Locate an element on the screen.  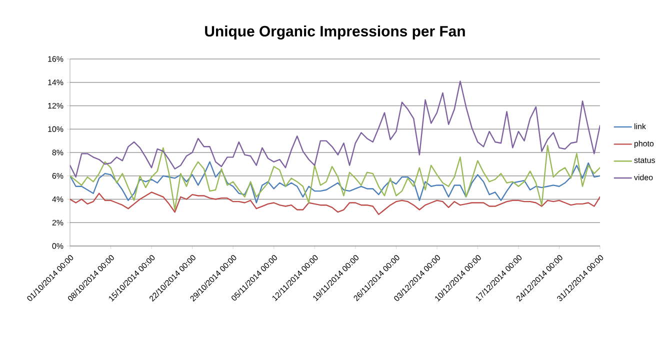
chart-title: Unique Organic Impressions per Fan is located at coordinates (335, 33).